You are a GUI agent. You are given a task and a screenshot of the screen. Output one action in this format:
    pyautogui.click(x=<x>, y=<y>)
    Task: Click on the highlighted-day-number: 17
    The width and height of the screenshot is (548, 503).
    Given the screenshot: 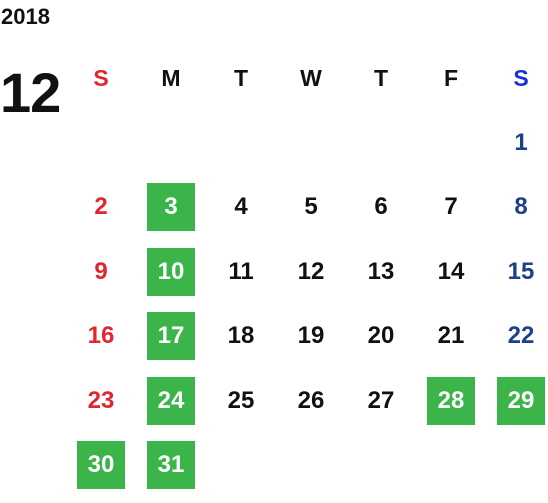 What is the action you would take?
    pyautogui.click(x=171, y=336)
    